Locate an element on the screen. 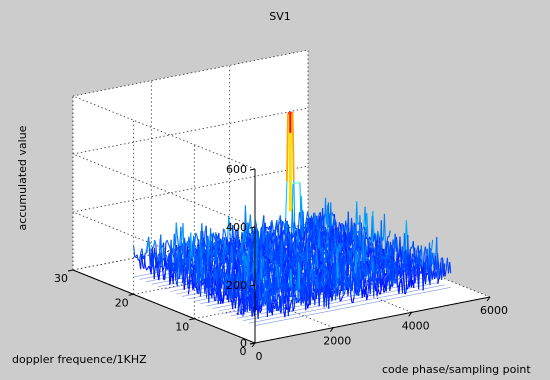 The height and width of the screenshot is (380, 550). x-grid-floor is located at coordinates (320, 275).